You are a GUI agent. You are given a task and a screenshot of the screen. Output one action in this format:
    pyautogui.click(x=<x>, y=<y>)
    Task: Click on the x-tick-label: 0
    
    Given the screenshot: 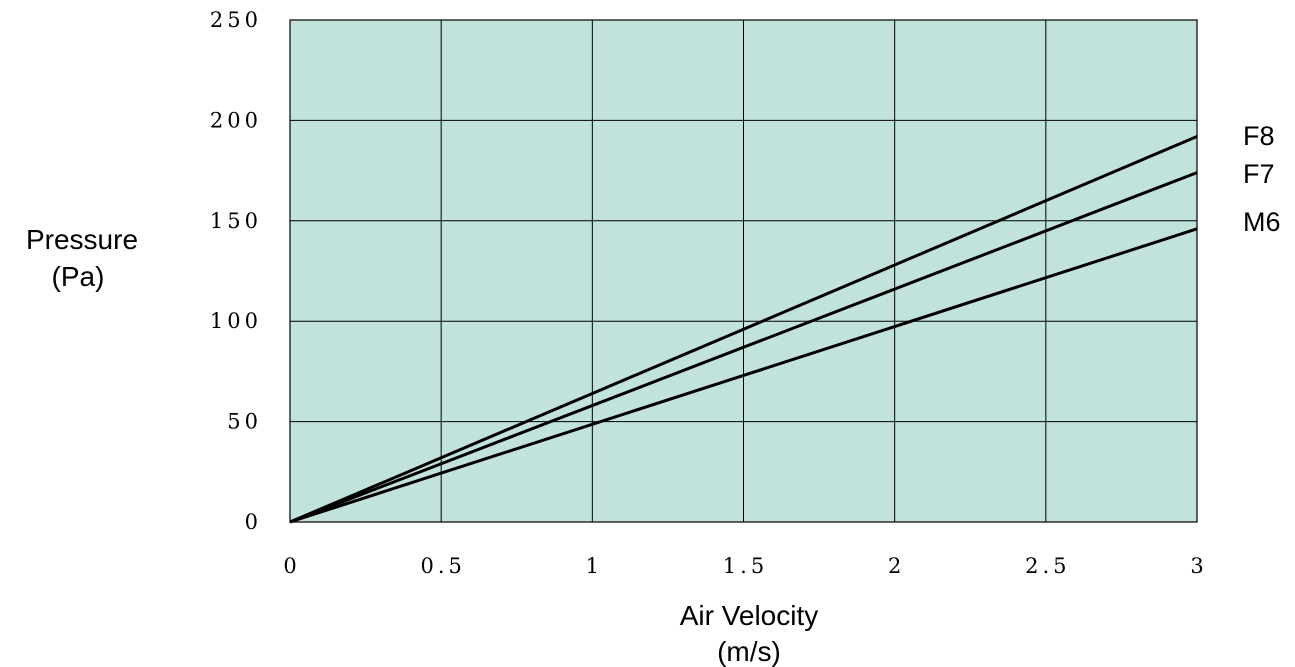 What is the action you would take?
    pyautogui.click(x=291, y=566)
    